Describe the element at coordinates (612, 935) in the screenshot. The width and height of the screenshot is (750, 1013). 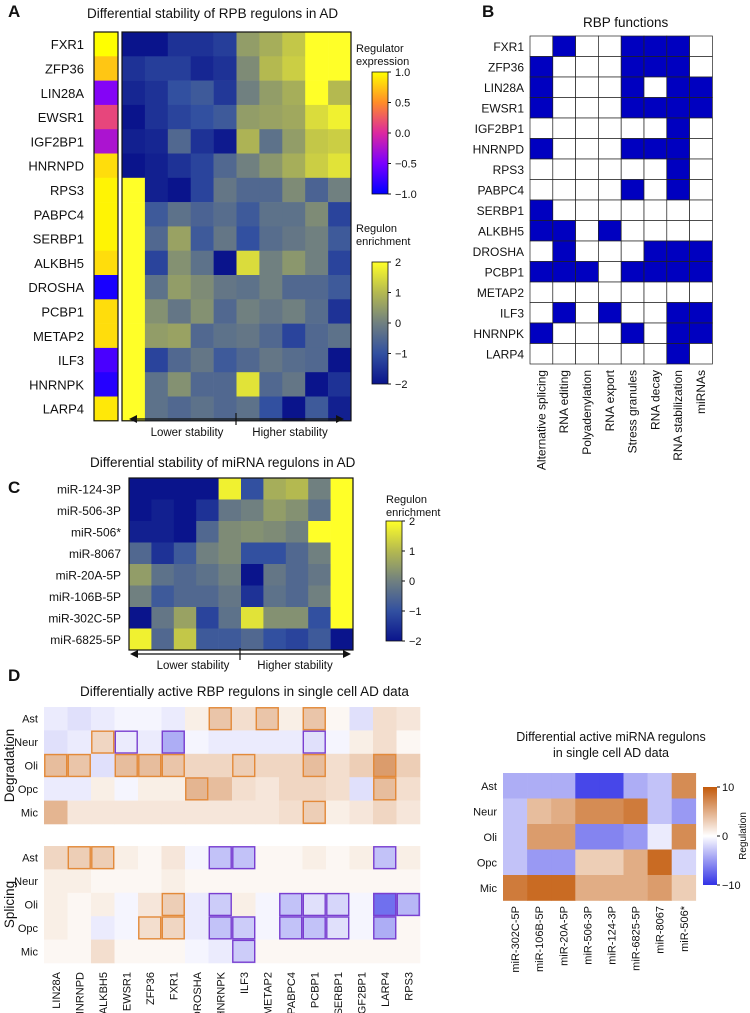
I see `e-col-label: miR-124-3P` at that location.